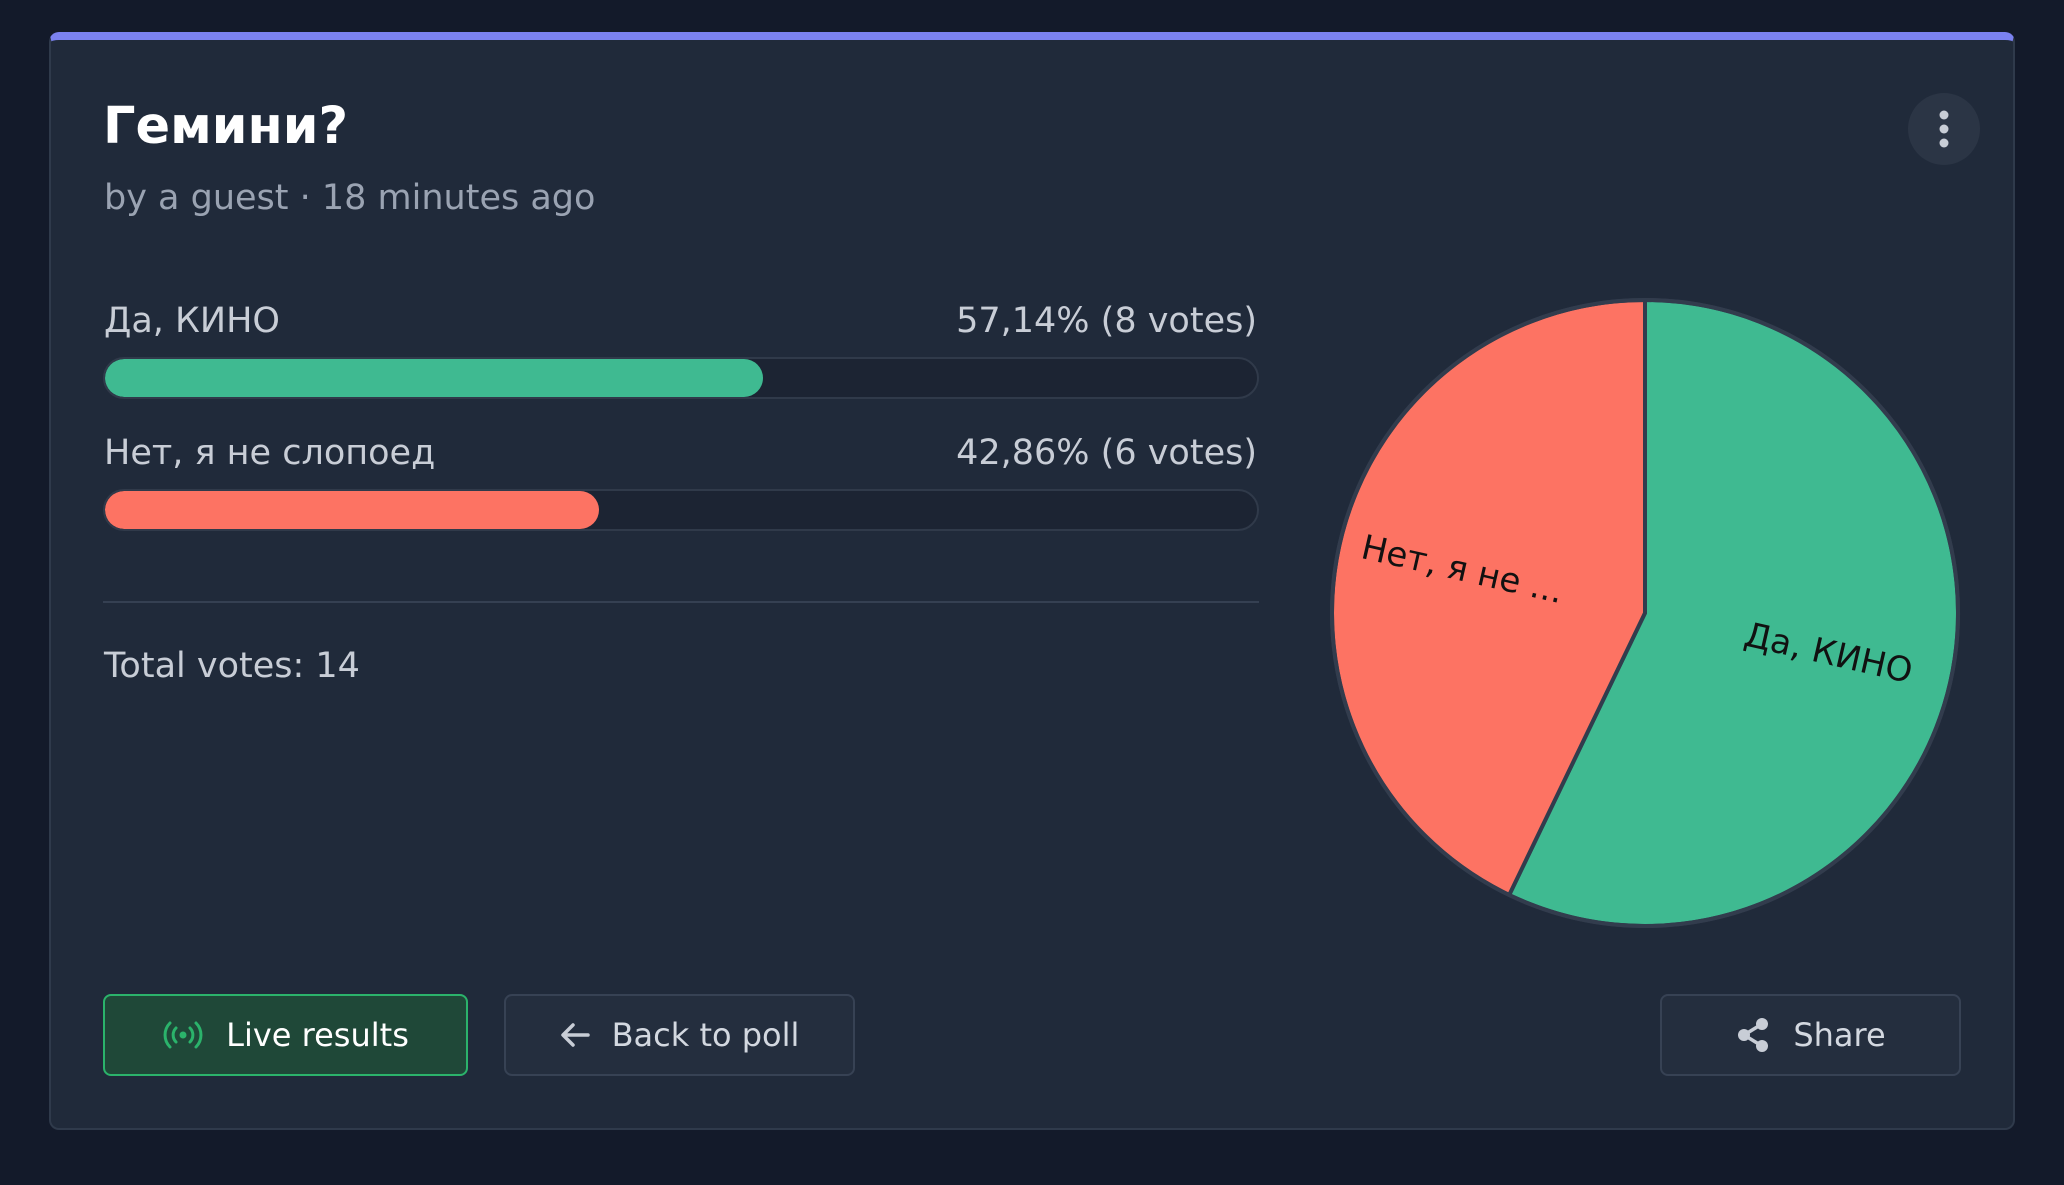  What do you see at coordinates (226, 126) in the screenshot?
I see `poll-title: Гемини?` at bounding box center [226, 126].